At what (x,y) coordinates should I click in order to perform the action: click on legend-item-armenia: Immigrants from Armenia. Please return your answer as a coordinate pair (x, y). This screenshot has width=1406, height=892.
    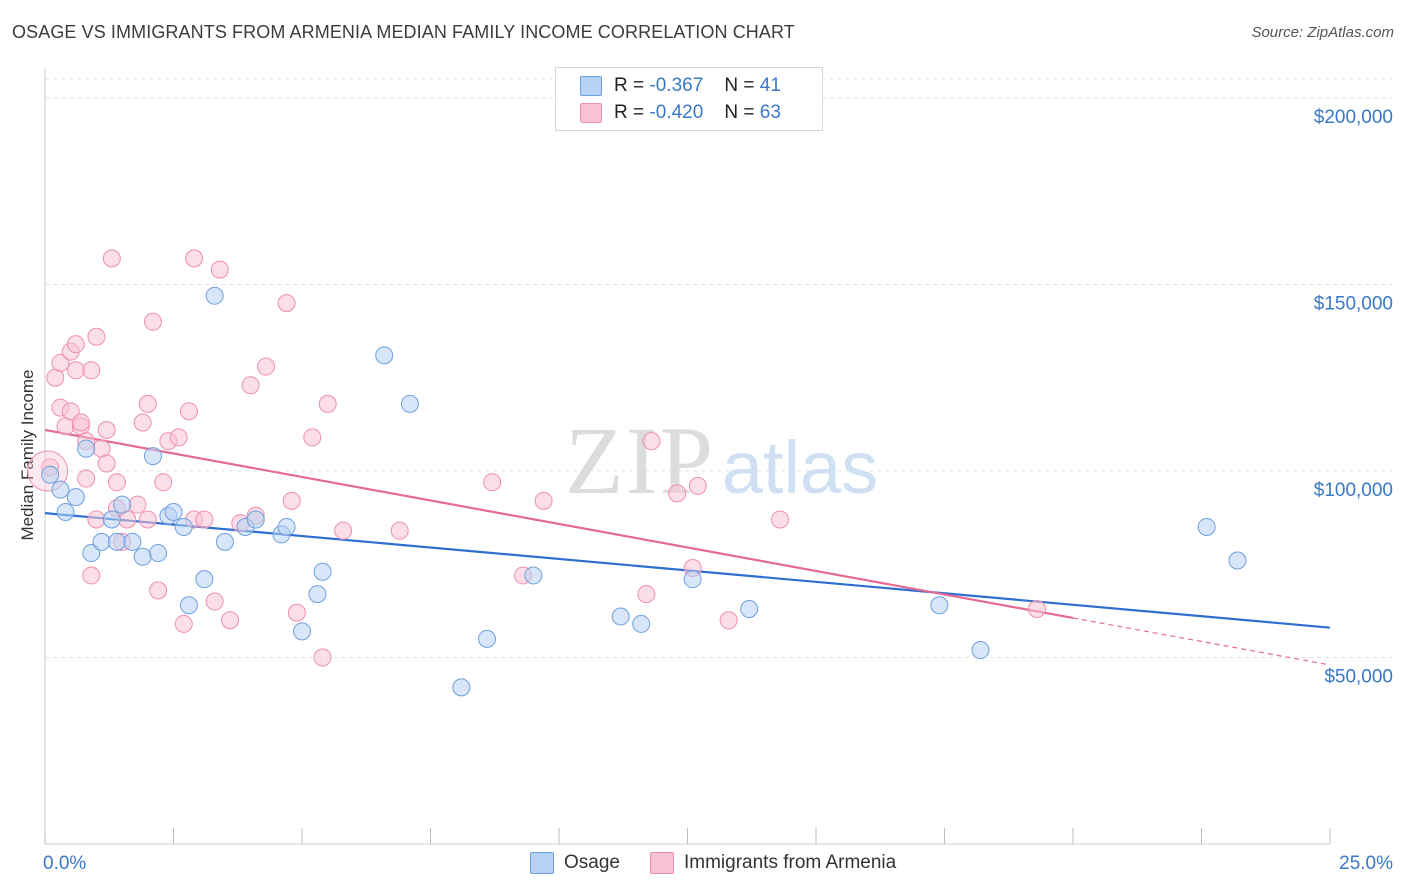
    Looking at the image, I should click on (773, 863).